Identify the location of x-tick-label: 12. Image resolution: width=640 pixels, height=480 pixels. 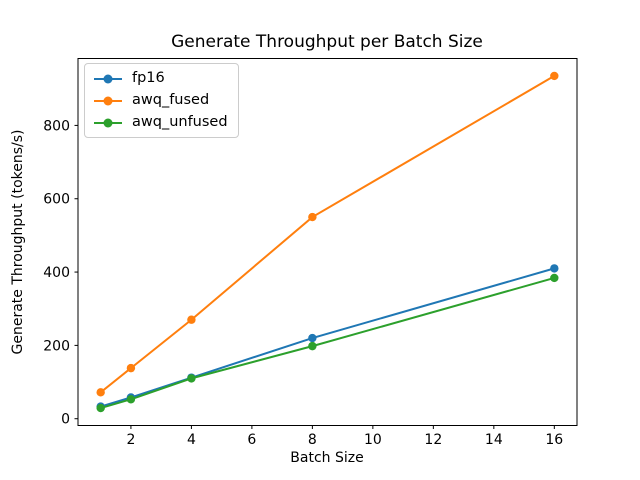
(433, 440).